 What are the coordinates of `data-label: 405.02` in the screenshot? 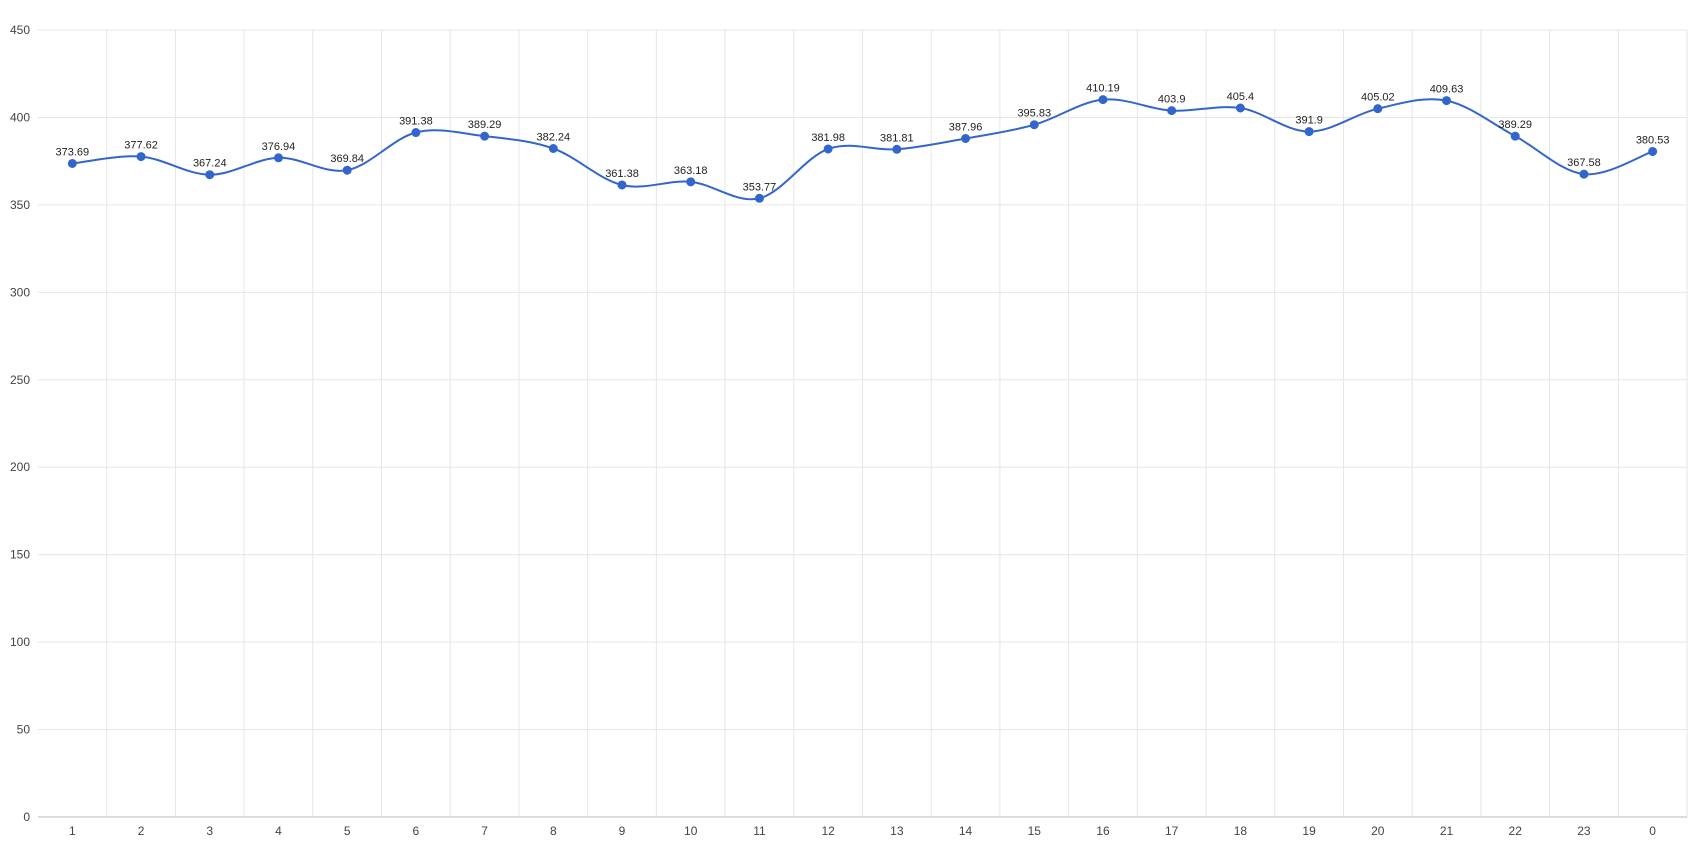 It's located at (1378, 98).